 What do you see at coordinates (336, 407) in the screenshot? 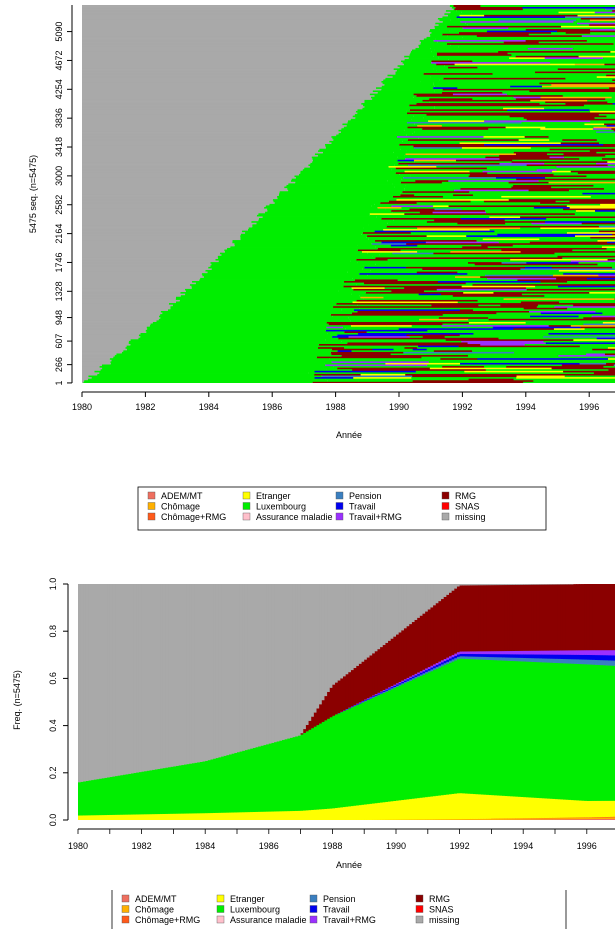
I see `x-tick-label: 1988` at bounding box center [336, 407].